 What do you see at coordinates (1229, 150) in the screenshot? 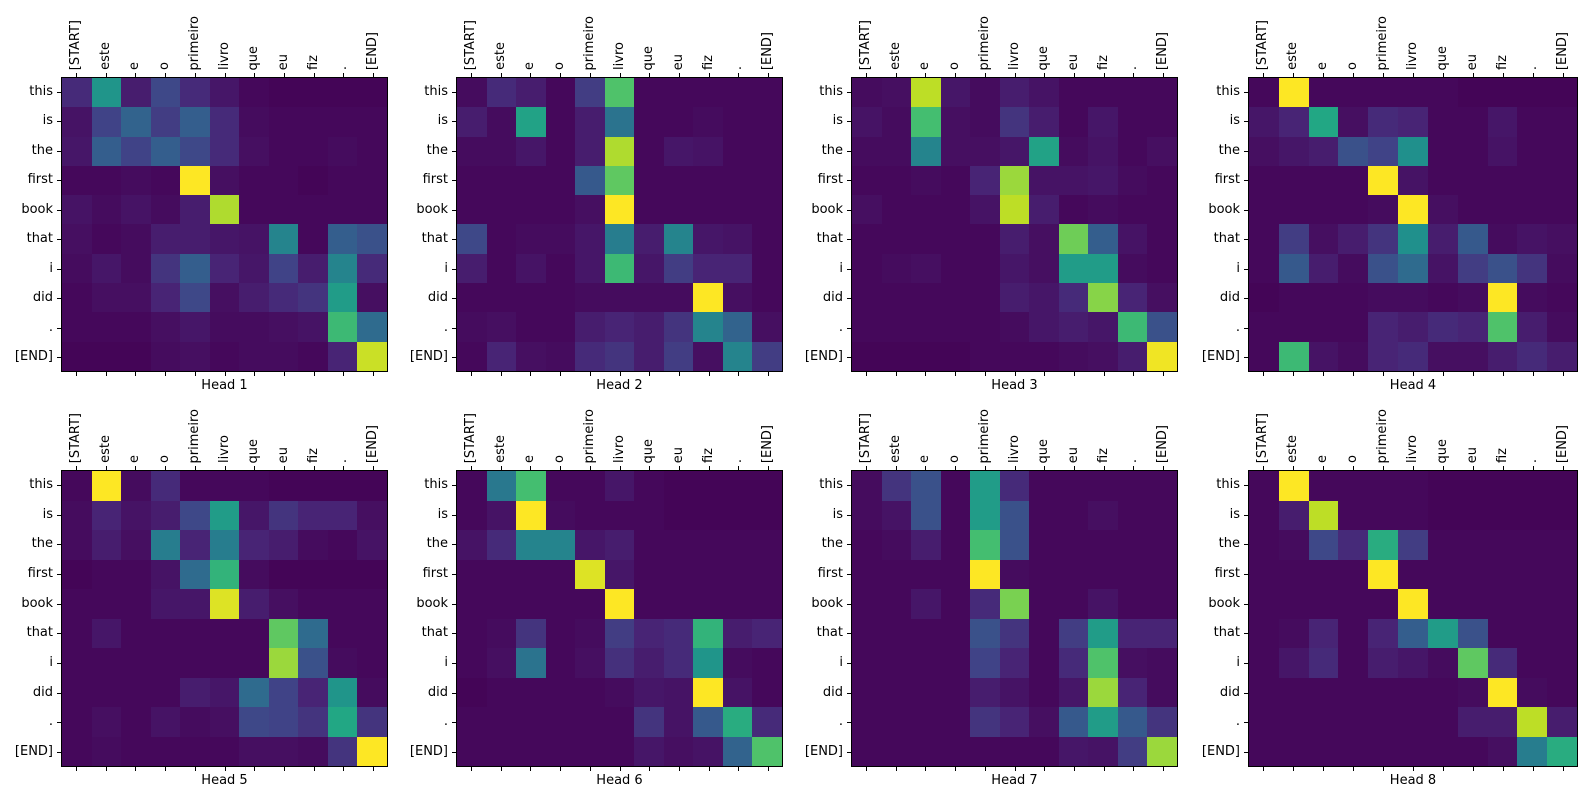
I see `y-tick-label: the` at bounding box center [1229, 150].